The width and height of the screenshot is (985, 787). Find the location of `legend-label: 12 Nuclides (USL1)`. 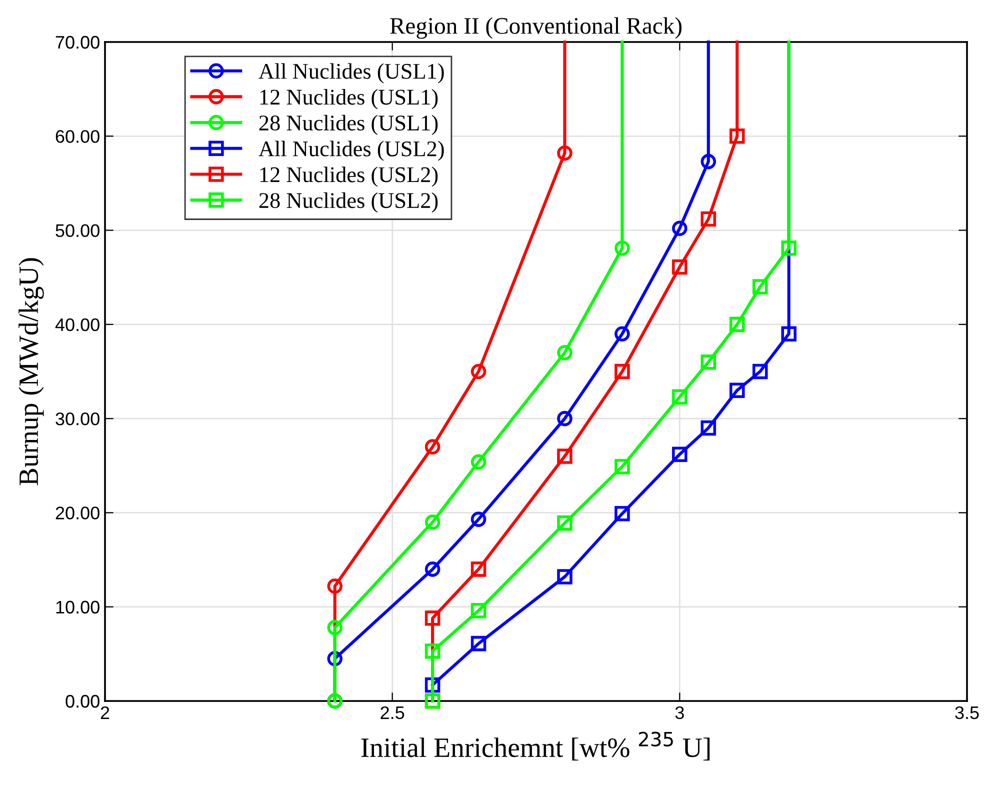

legend-label: 12 Nuclides (USL1) is located at coordinates (349, 99).